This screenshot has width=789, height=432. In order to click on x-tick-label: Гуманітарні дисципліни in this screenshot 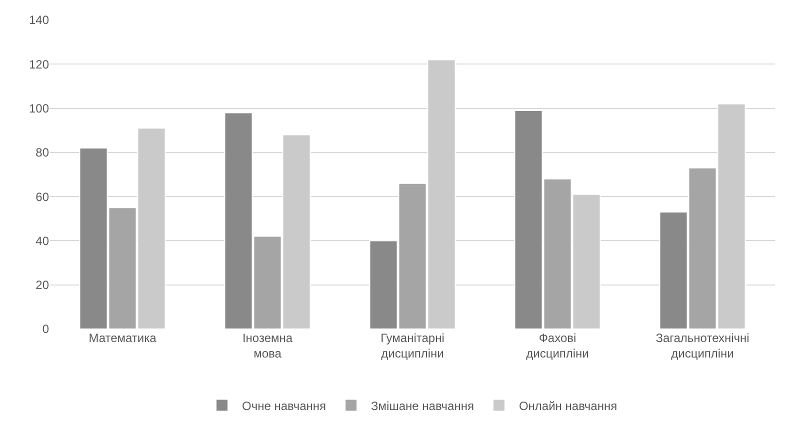, I will do `click(412, 346)`.